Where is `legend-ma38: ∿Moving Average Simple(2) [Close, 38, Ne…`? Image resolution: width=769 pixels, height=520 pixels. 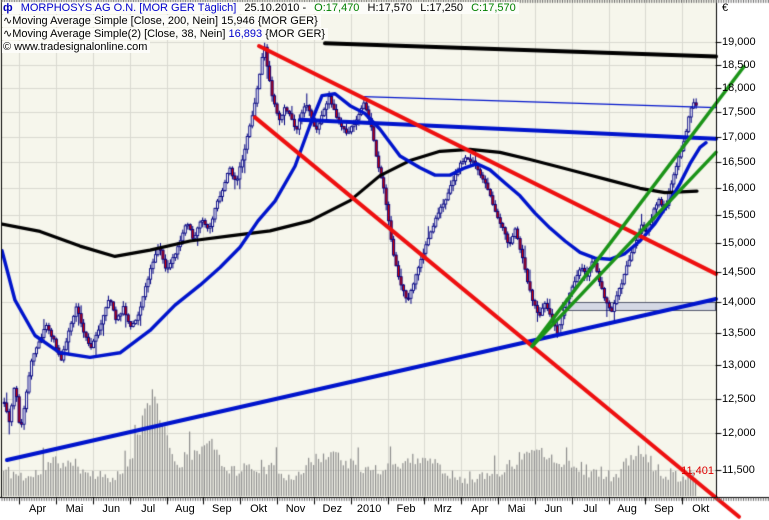
legend-ma38: ∿Moving Average Simple(2) [Close, 38, Ne… is located at coordinates (165, 34).